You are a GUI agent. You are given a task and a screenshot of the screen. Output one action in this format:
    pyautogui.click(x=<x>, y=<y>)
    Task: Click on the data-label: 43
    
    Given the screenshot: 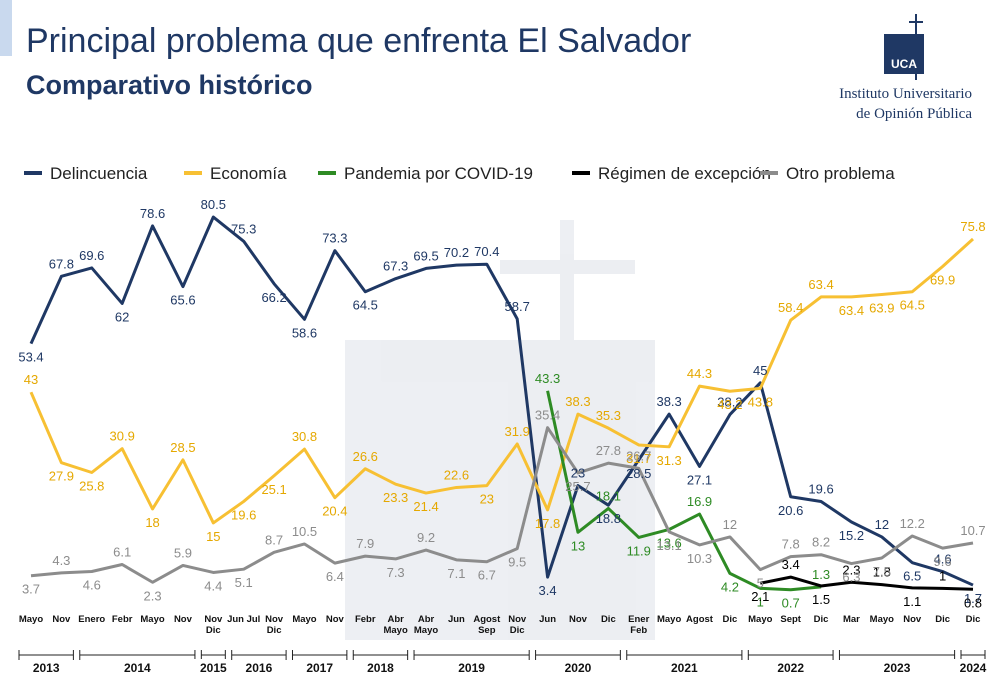 What is the action you would take?
    pyautogui.click(x=31, y=379)
    